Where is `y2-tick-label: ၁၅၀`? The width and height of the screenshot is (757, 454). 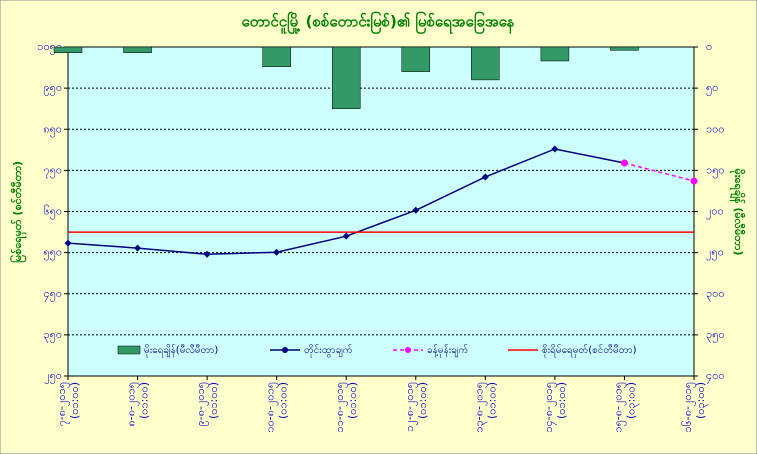 y2-tick-label: ၁၅၀ is located at coordinates (715, 170).